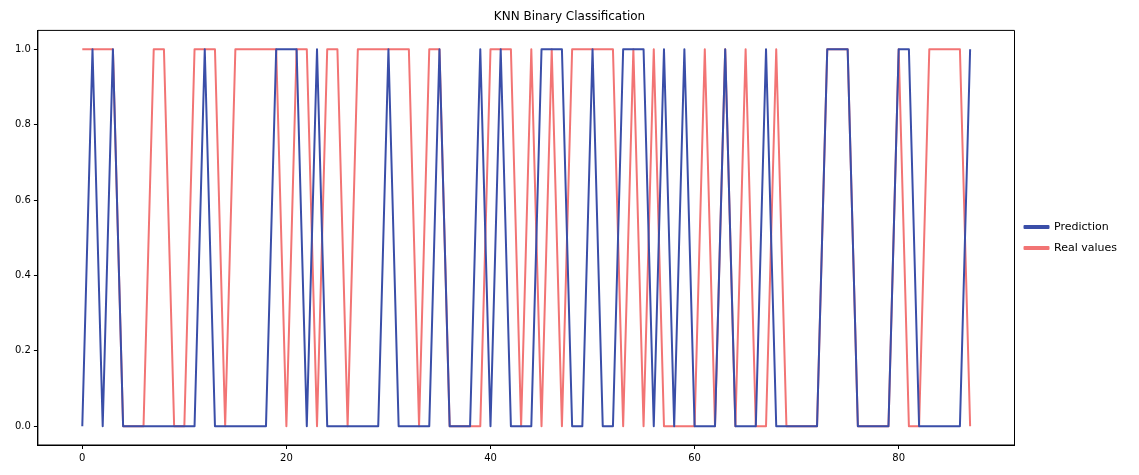  I want to click on x-tick-label: 0, so click(82, 457).